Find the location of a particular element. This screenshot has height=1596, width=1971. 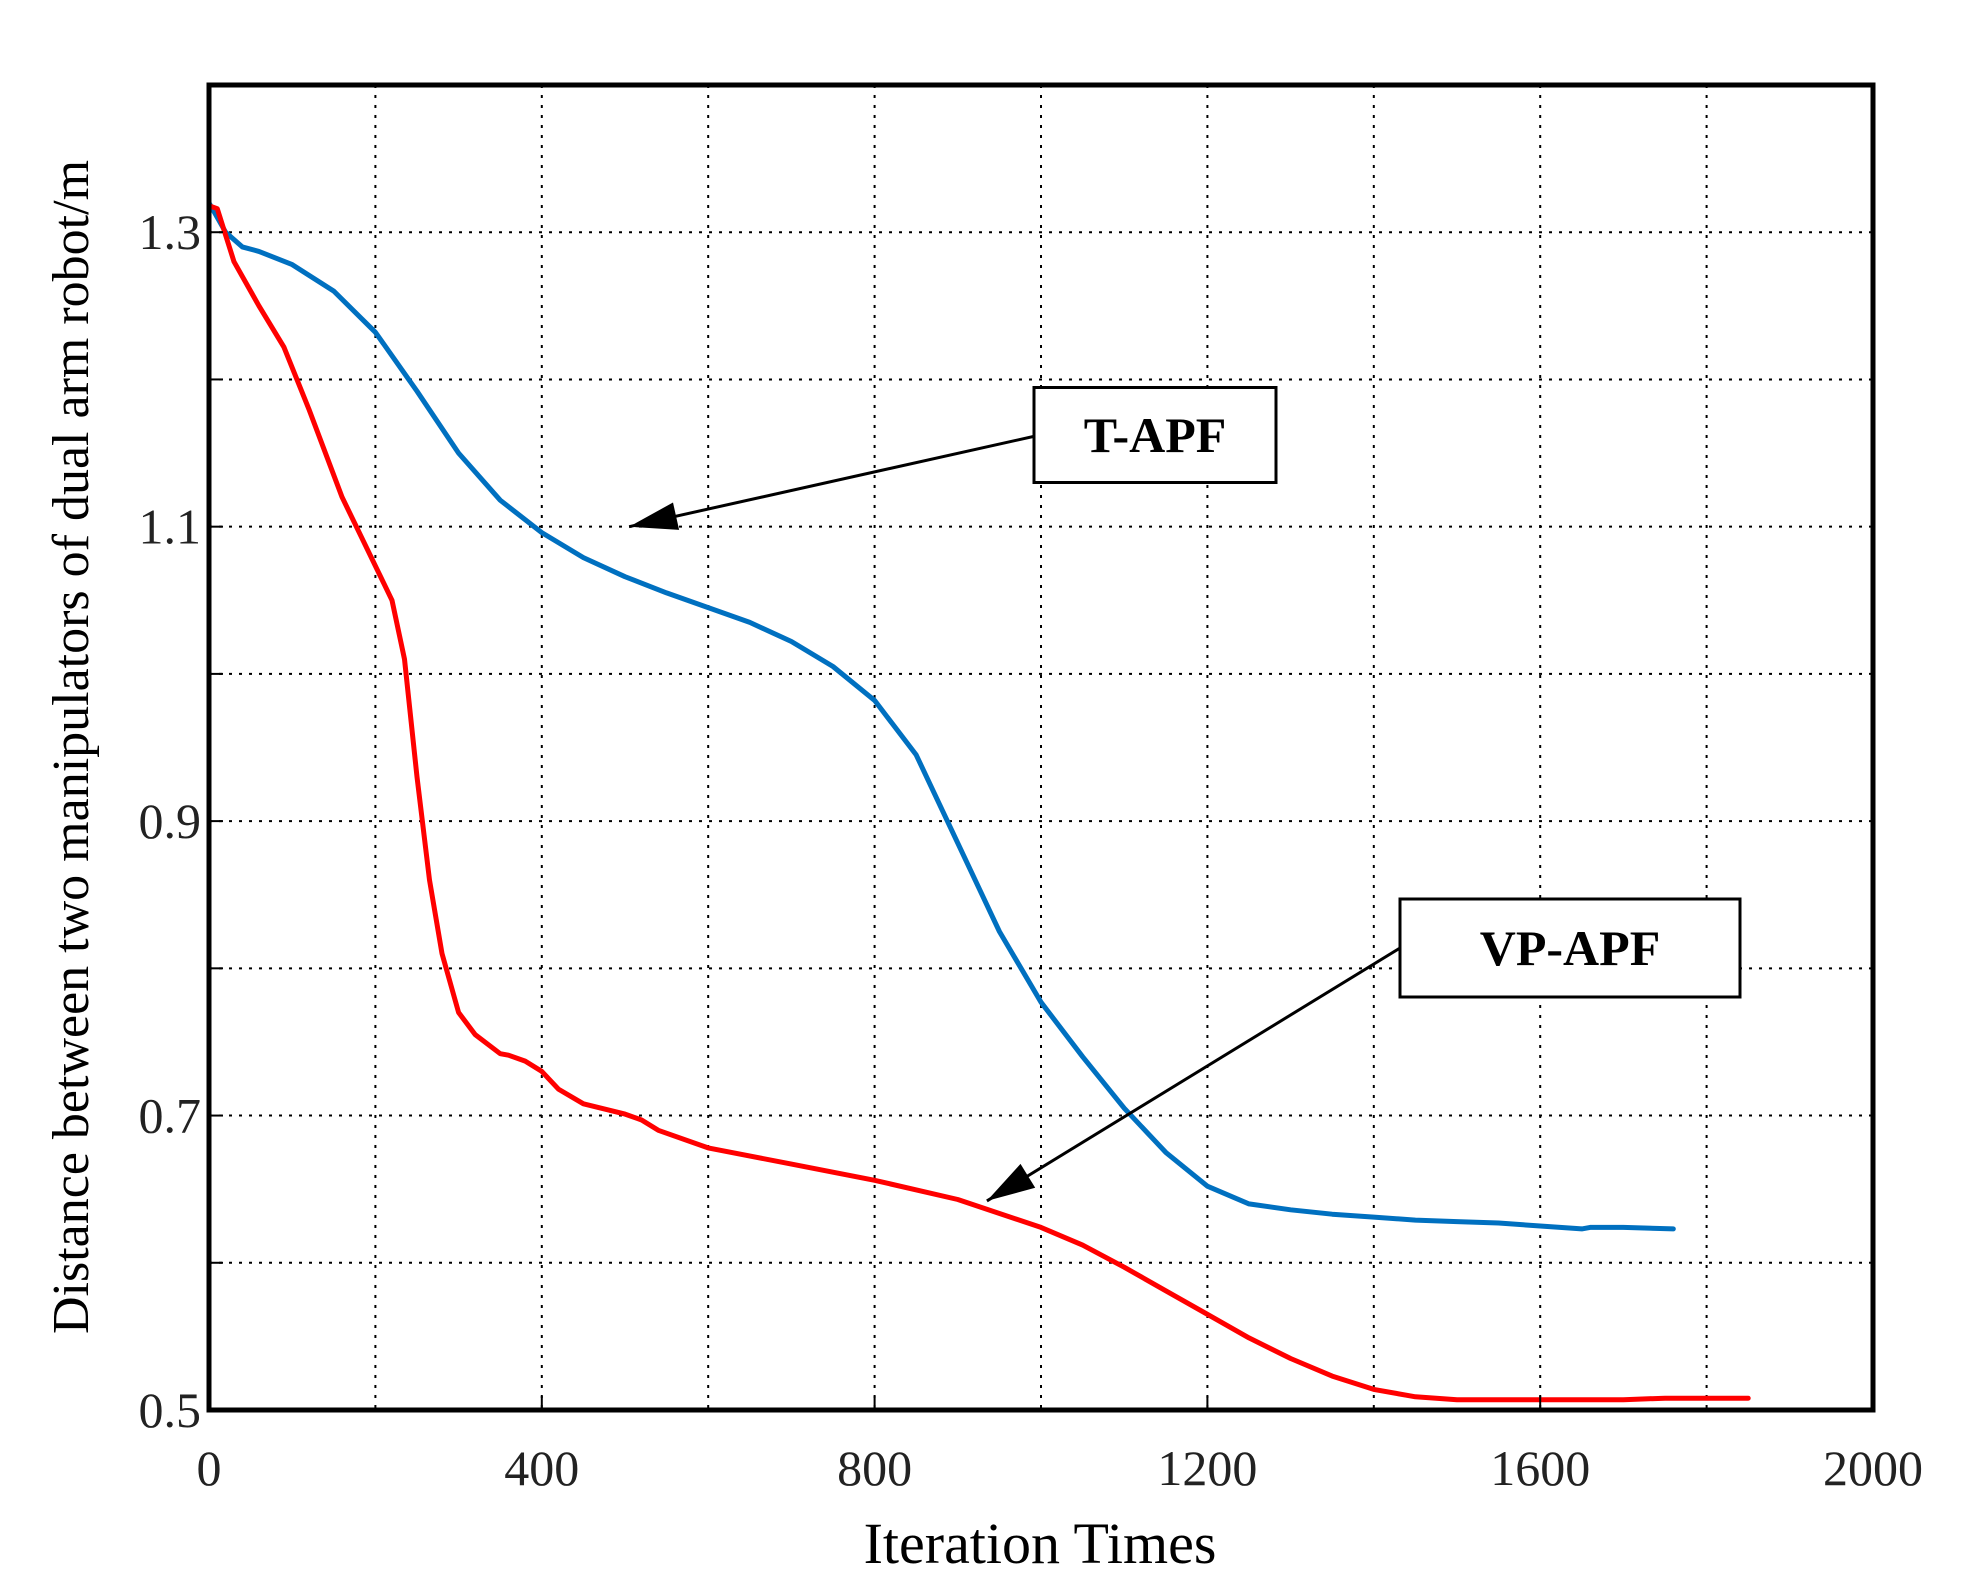

x-tick-label: 2000 is located at coordinates (1873, 1468).